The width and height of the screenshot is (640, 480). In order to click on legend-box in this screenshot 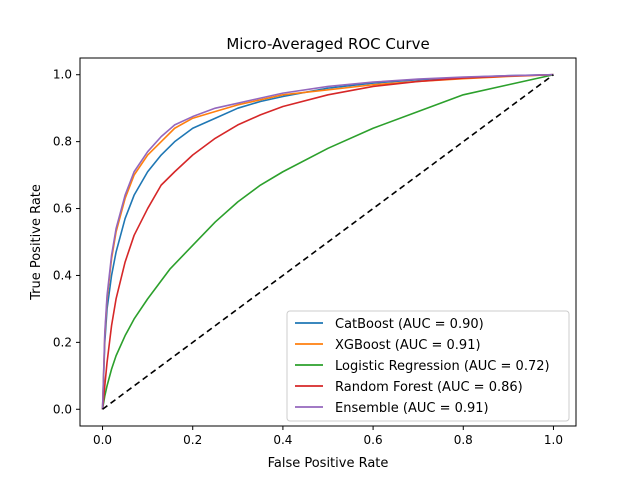, I will do `click(428, 366)`.